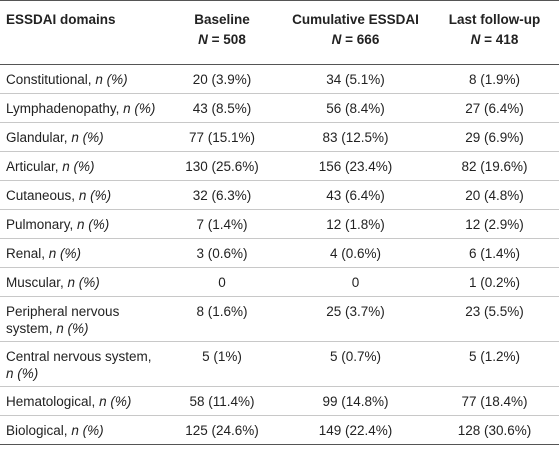 The image size is (559, 452). Describe the element at coordinates (81, 166) in the screenshot. I see `row-label: Articular, n (%)` at that location.